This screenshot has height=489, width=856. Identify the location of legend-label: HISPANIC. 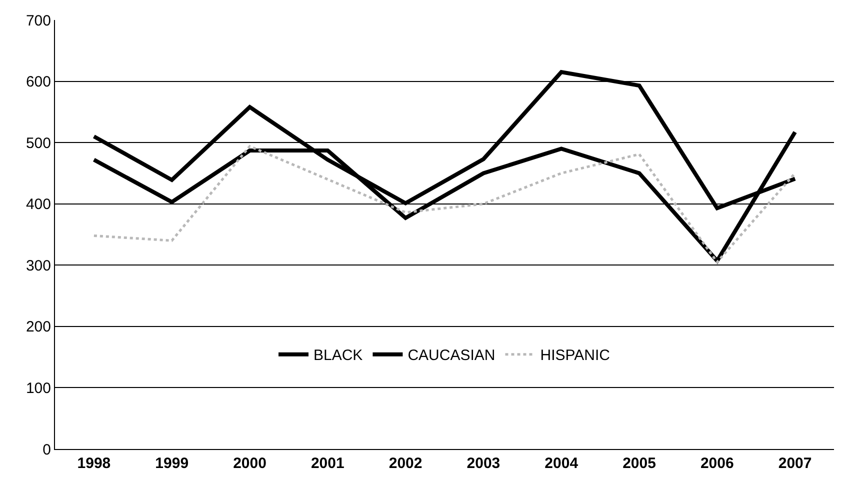
(575, 355).